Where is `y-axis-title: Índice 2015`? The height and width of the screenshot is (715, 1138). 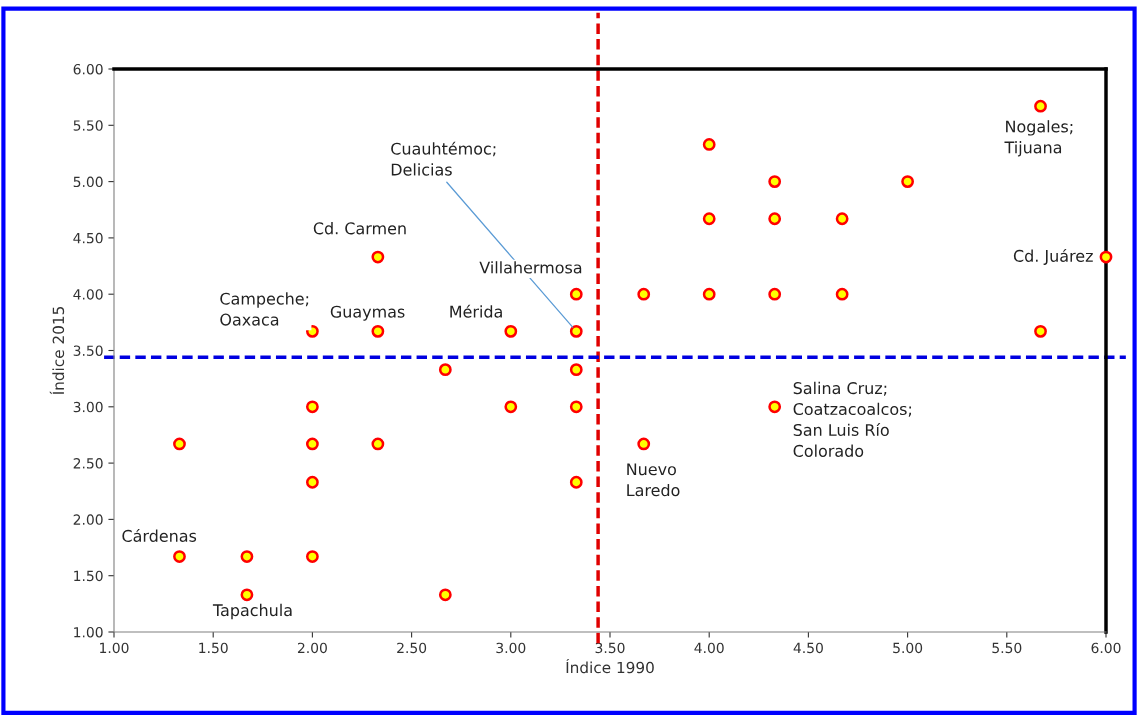 y-axis-title: Índice 2015 is located at coordinates (57, 351).